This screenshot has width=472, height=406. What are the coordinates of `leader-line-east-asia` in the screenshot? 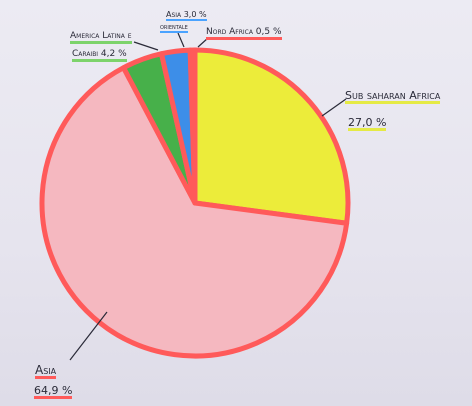 It's located at (181, 40).